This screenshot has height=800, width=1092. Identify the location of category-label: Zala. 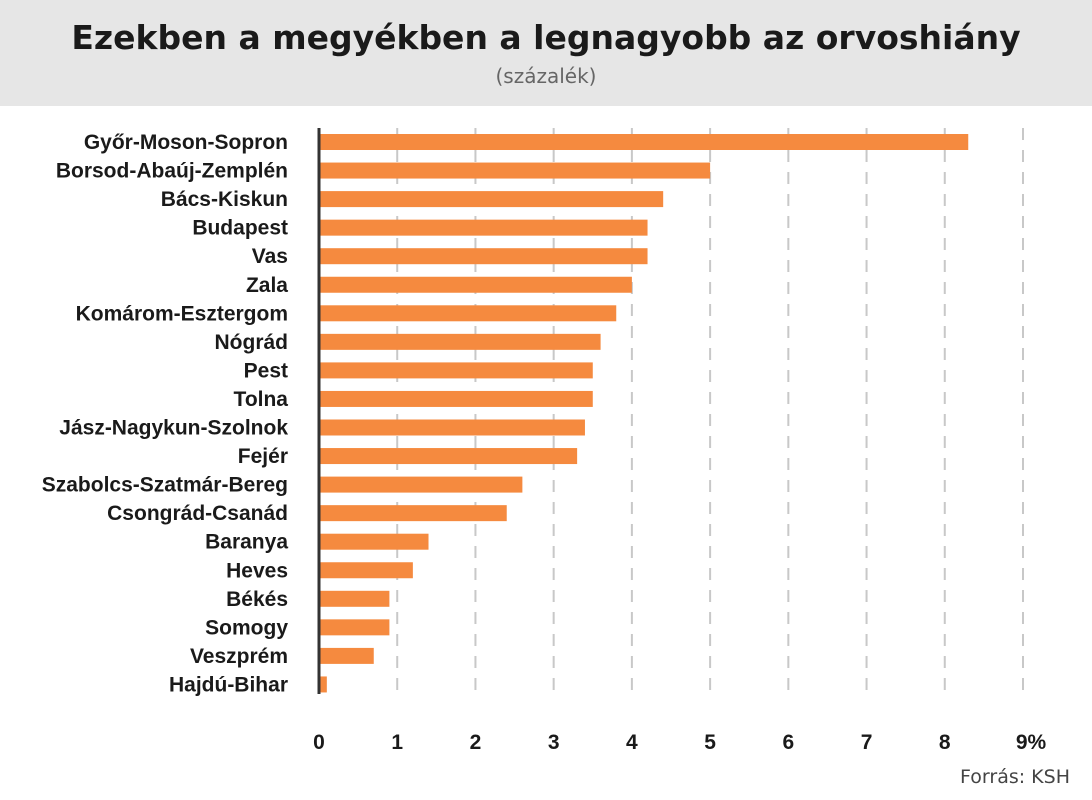
(267, 285).